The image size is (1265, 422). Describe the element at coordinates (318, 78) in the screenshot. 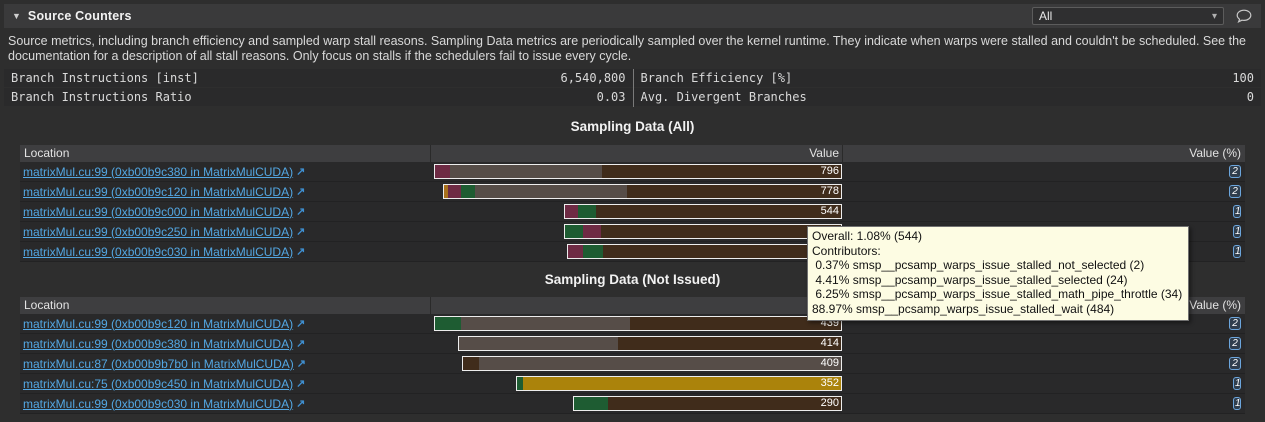

I see `metric-row: Branch Instructions [inst] 6,540,800` at that location.